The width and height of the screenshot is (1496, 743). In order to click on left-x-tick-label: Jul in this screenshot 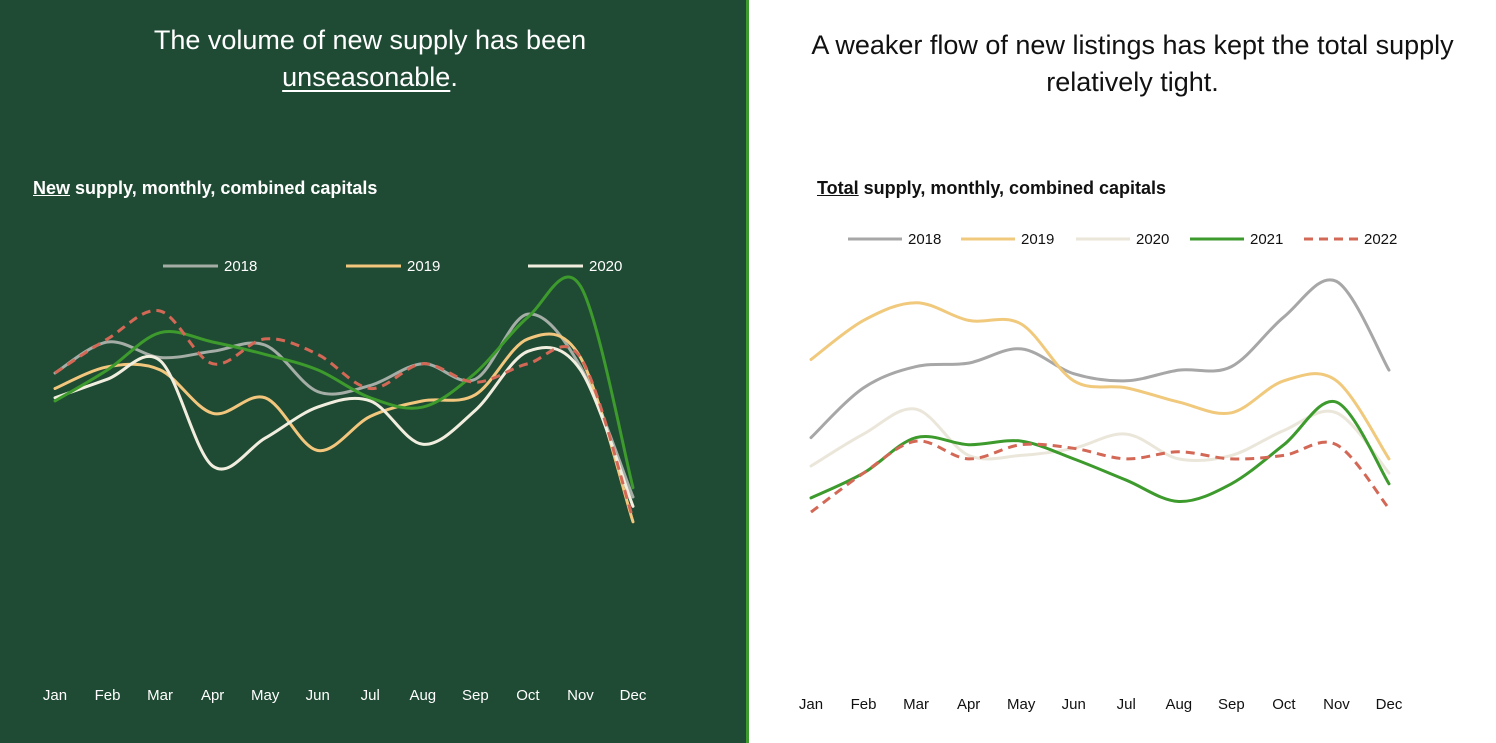, I will do `click(370, 695)`.